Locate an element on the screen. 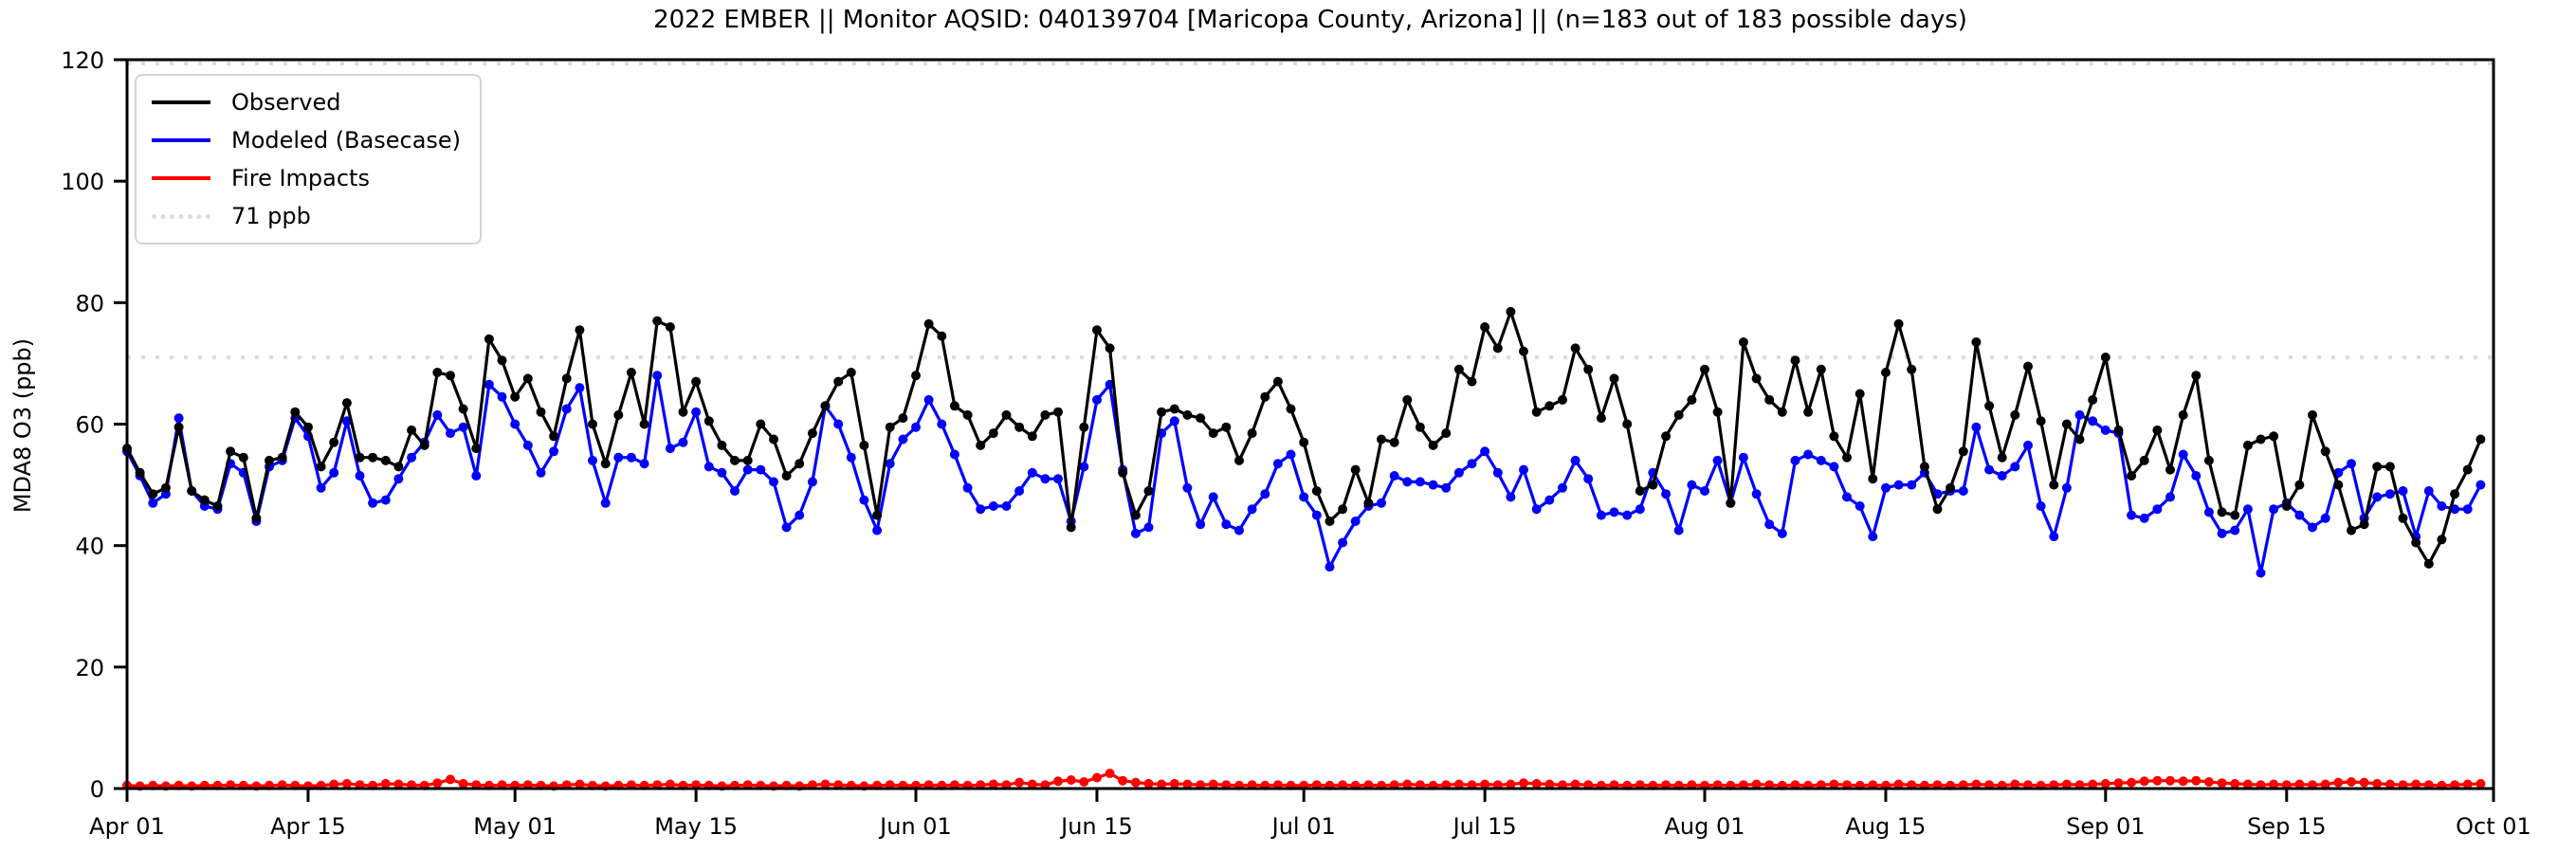  modeled-line-sample is located at coordinates (181, 140).